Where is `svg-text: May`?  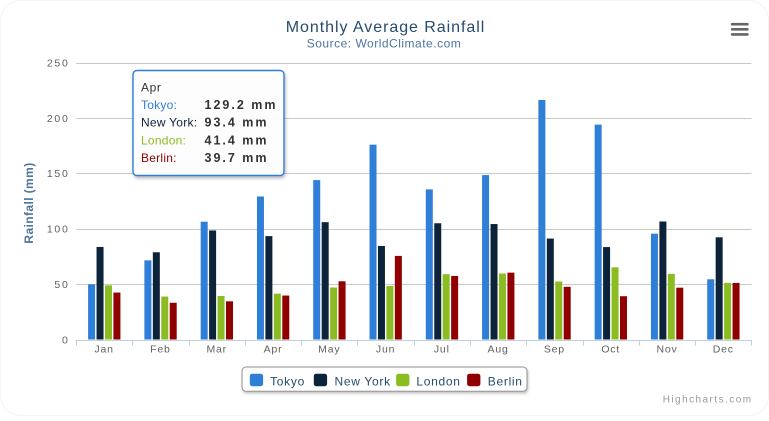 svg-text: May is located at coordinates (329, 349).